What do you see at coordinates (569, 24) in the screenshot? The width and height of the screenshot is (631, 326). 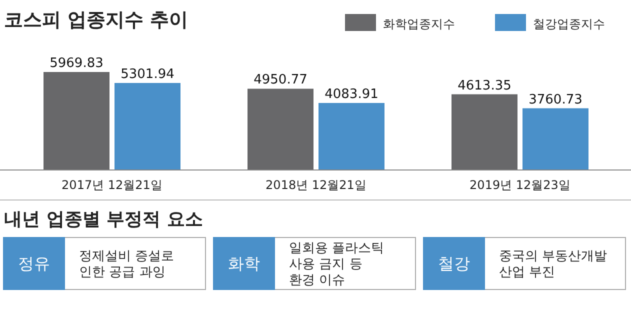 I see `legend-label: 철강업종지수` at bounding box center [569, 24].